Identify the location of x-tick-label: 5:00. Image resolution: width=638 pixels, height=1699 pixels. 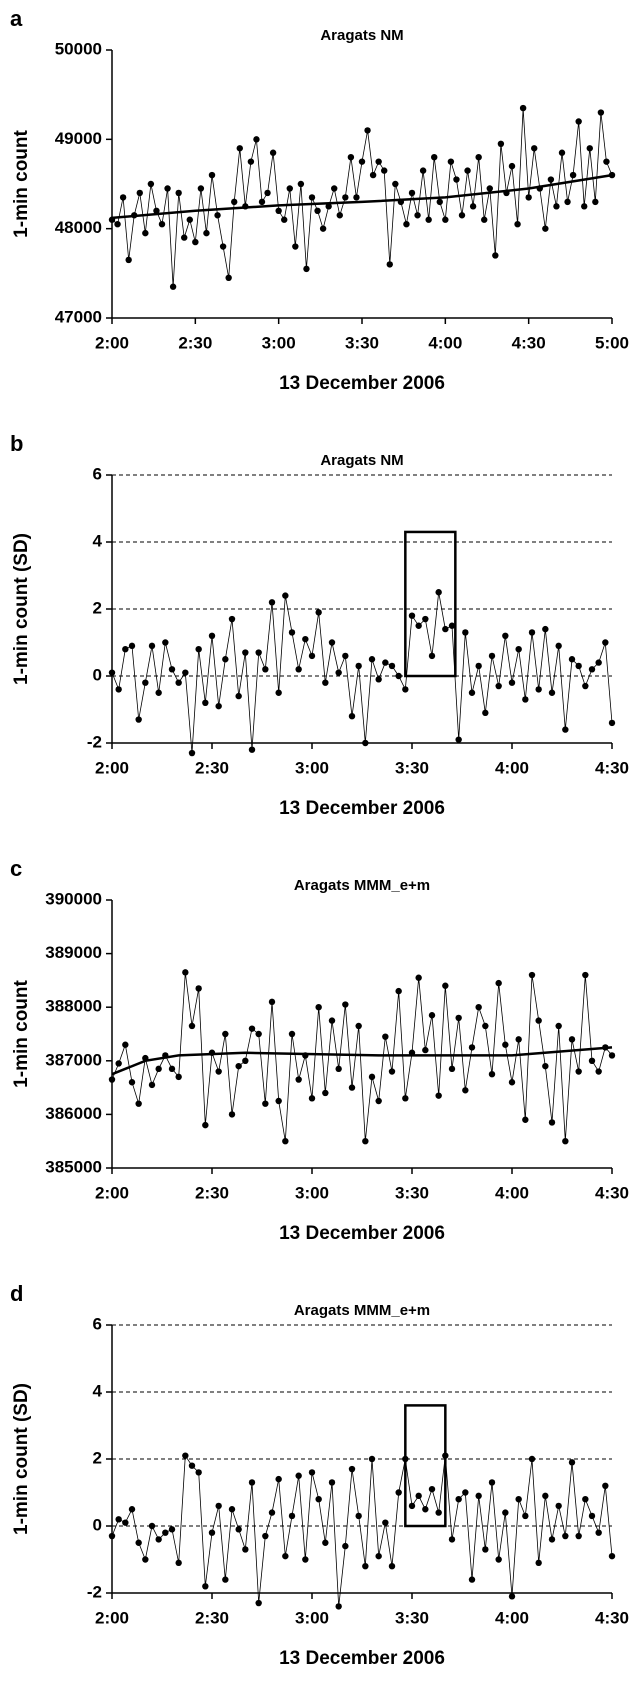
(612, 342).